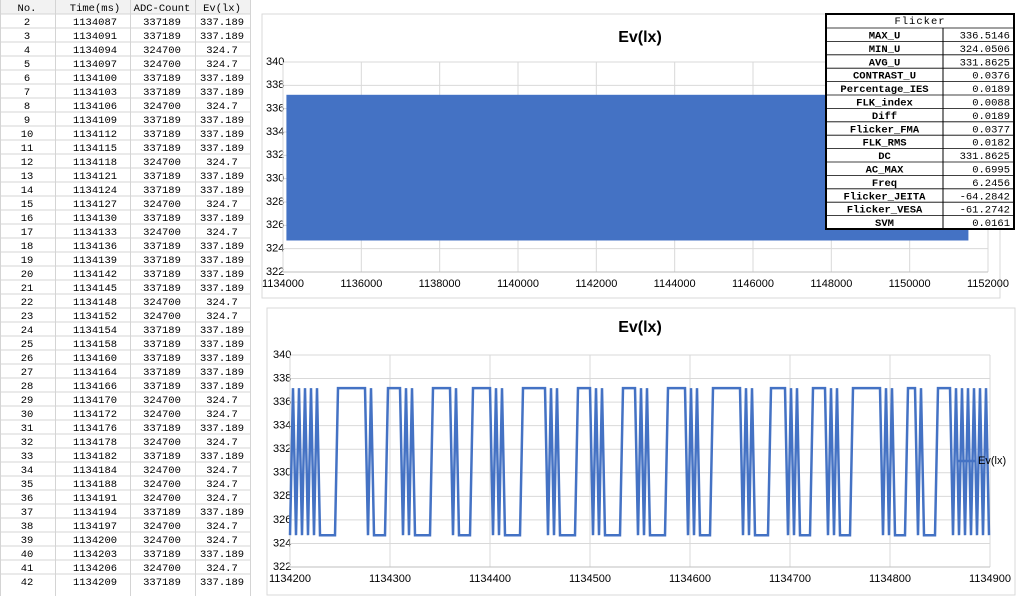 The height and width of the screenshot is (596, 1017). Describe the element at coordinates (27, 135) in the screenshot. I see `cell: 10` at that location.